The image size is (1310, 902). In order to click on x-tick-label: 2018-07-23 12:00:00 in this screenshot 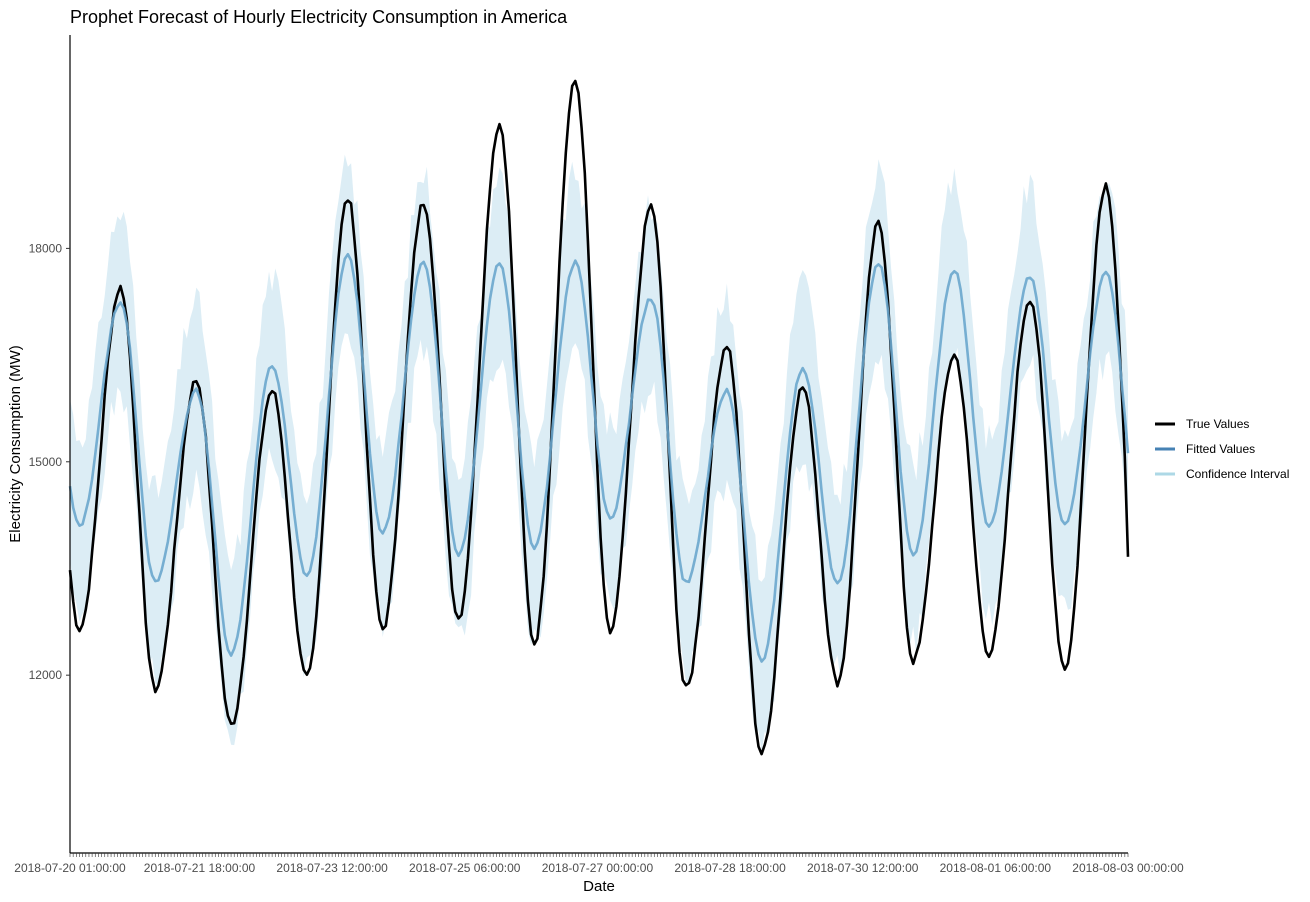, I will do `click(332, 868)`.